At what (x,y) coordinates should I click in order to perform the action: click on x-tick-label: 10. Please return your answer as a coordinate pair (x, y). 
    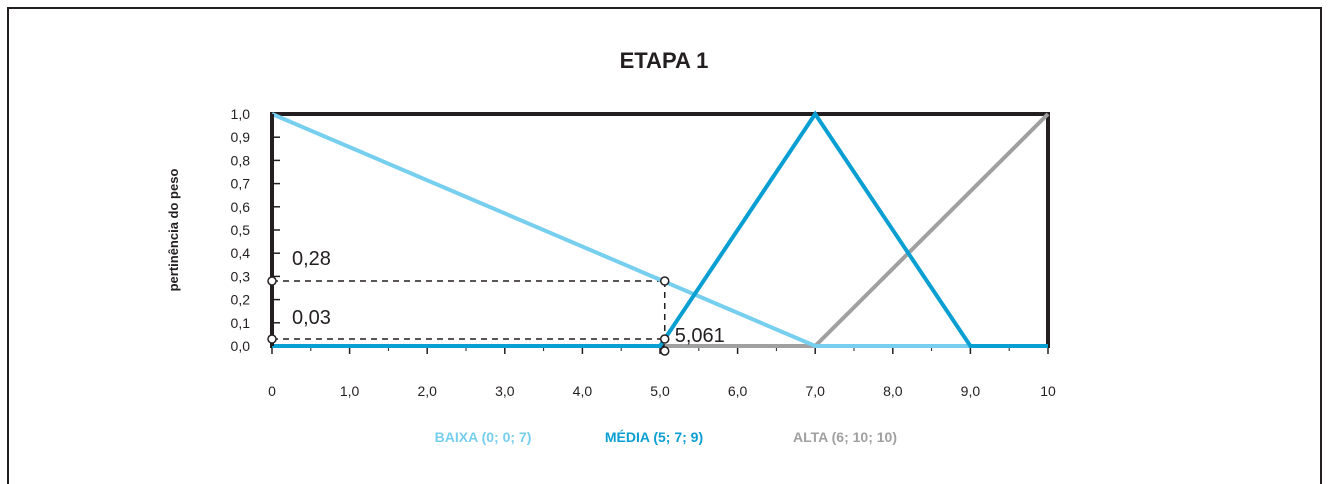
    Looking at the image, I should click on (1048, 391).